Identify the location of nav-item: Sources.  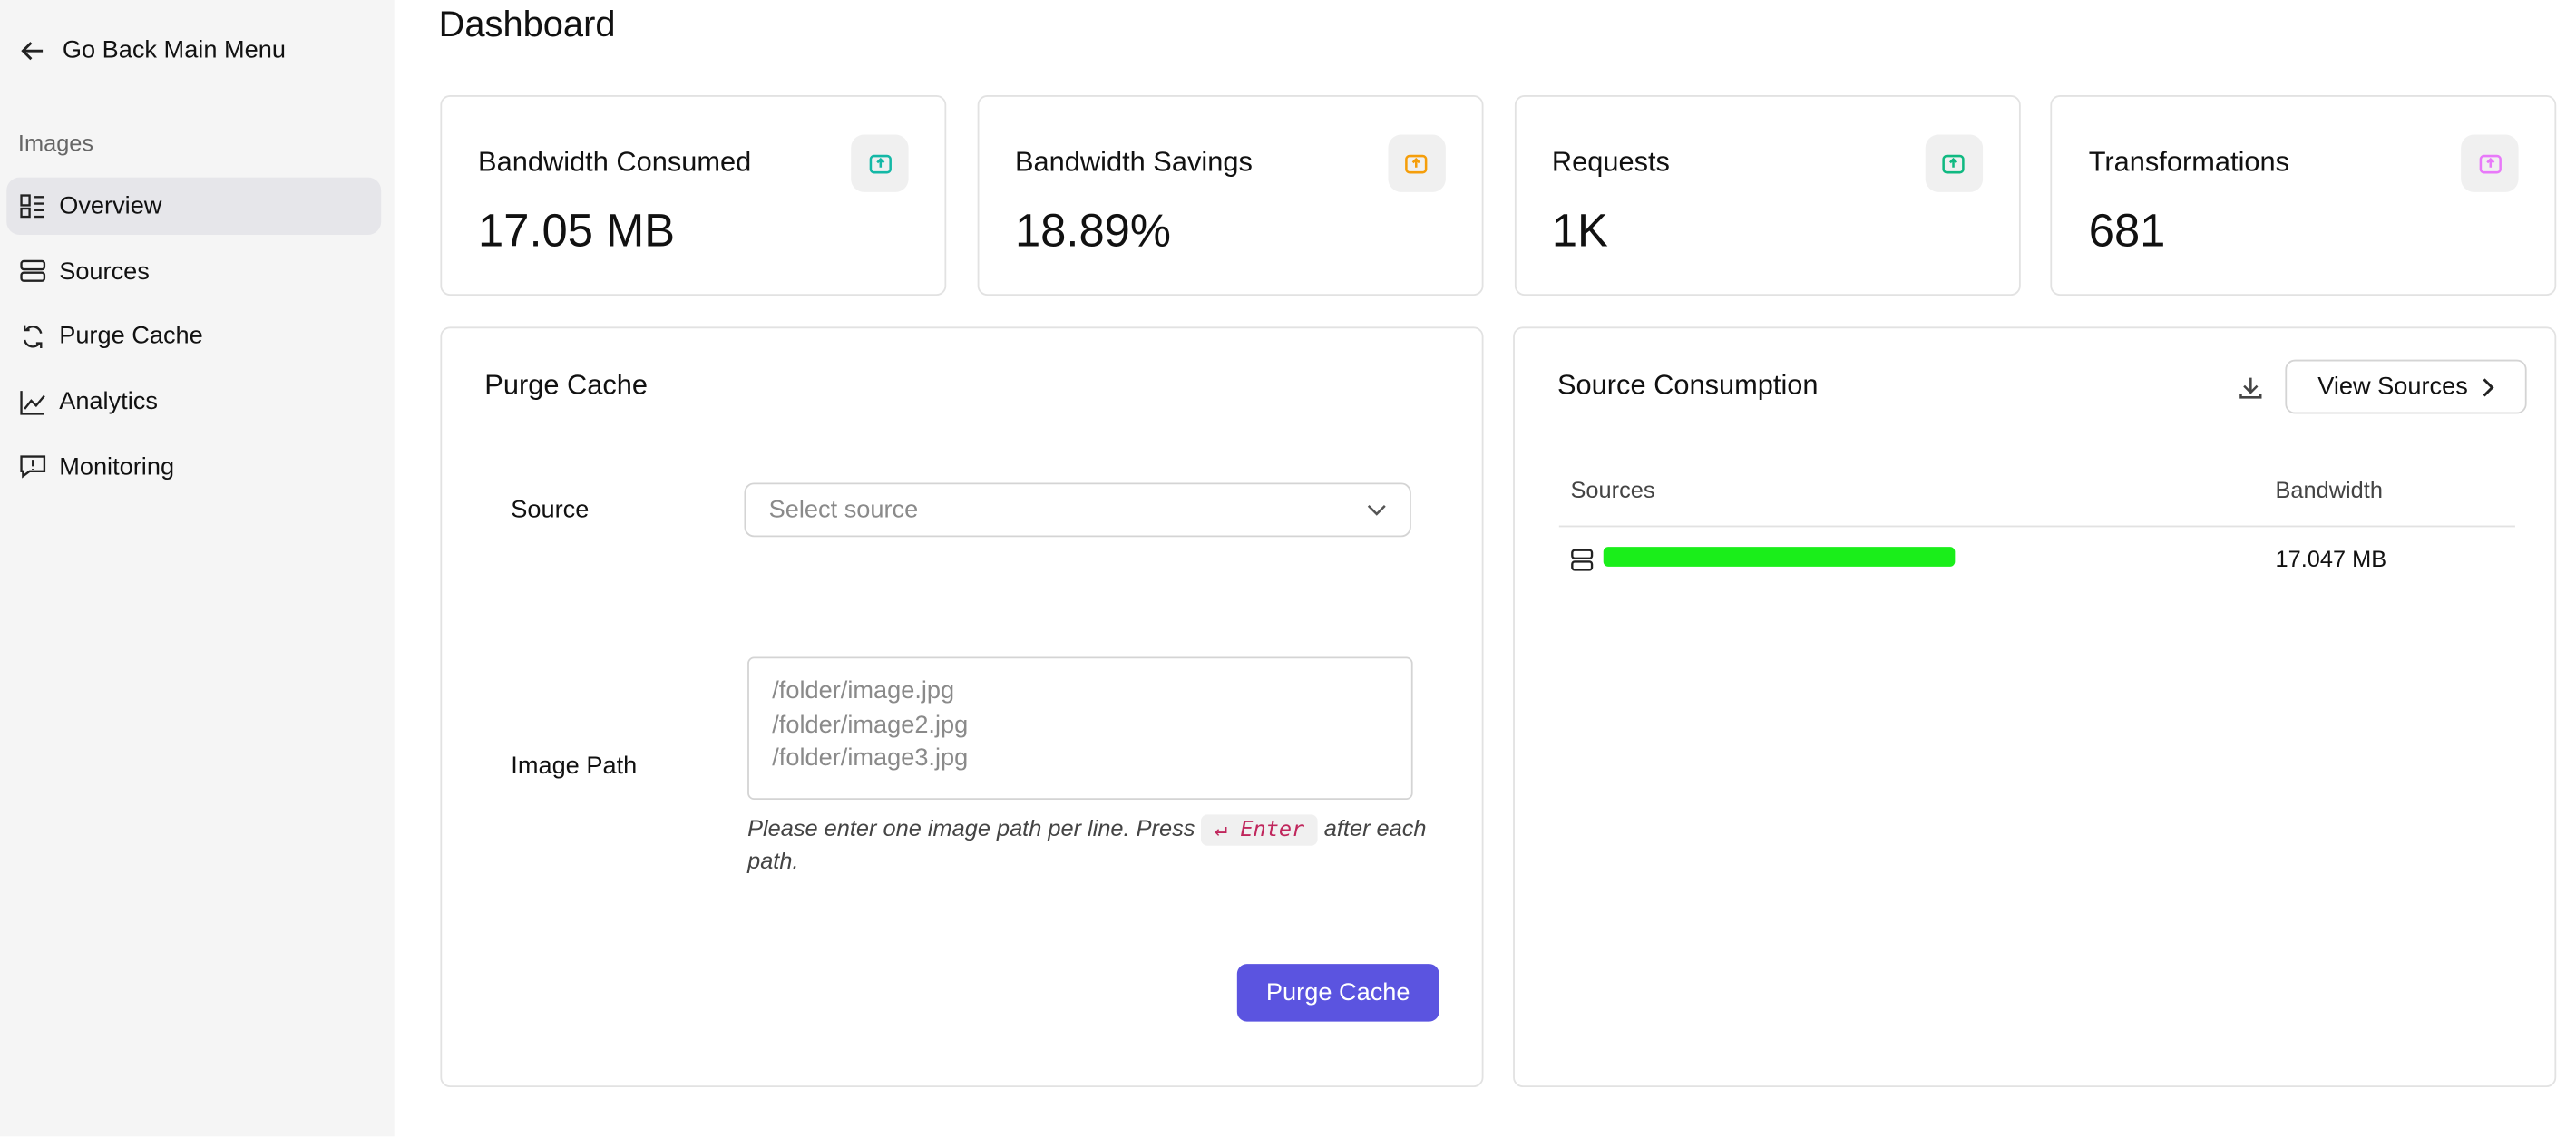
(193, 270).